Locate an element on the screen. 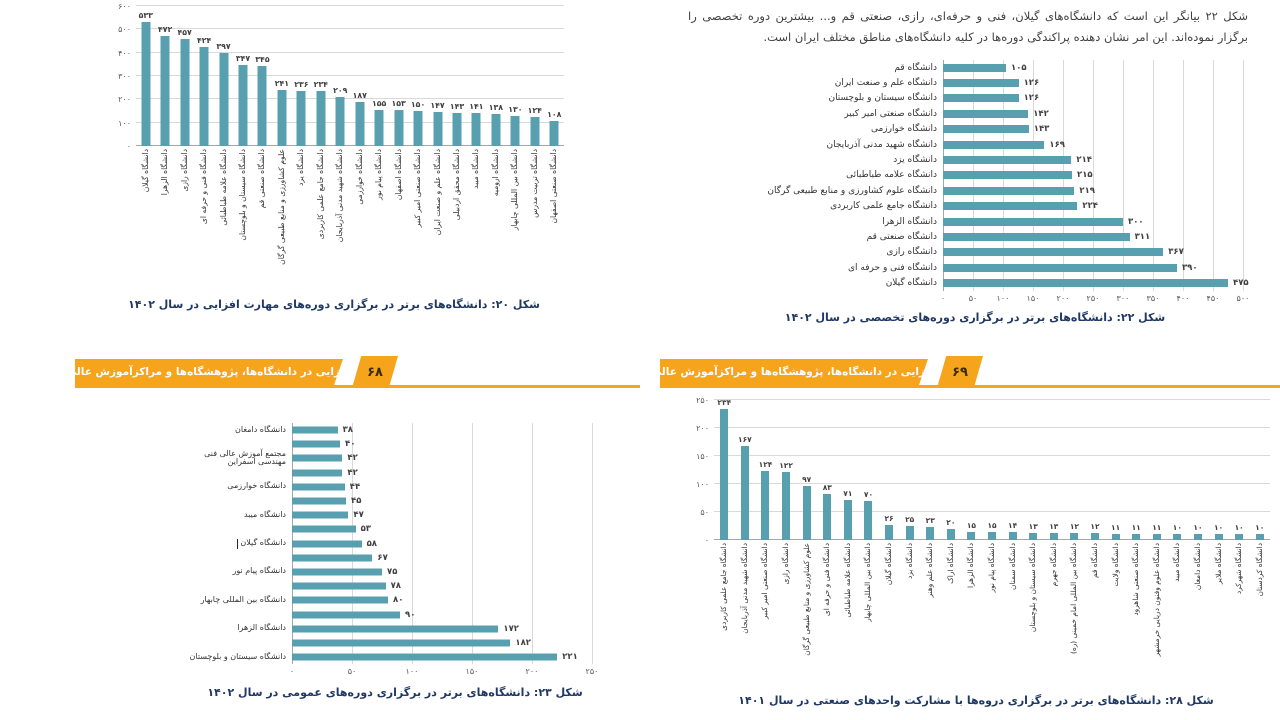  category-label: دانشگاه خوارزمی is located at coordinates (256, 486).